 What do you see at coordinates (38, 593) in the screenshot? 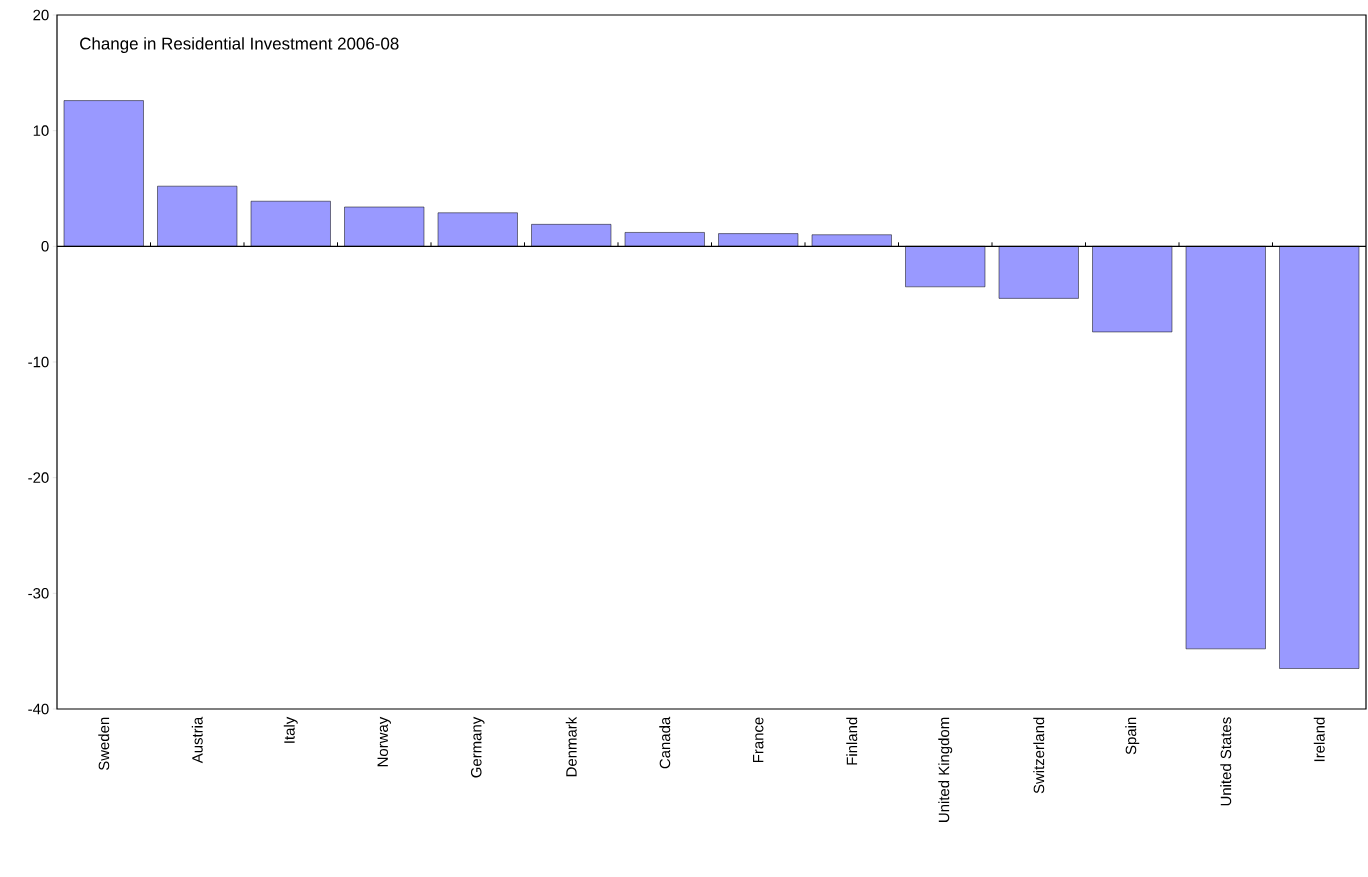
I see `y-tick-label: -30` at bounding box center [38, 593].